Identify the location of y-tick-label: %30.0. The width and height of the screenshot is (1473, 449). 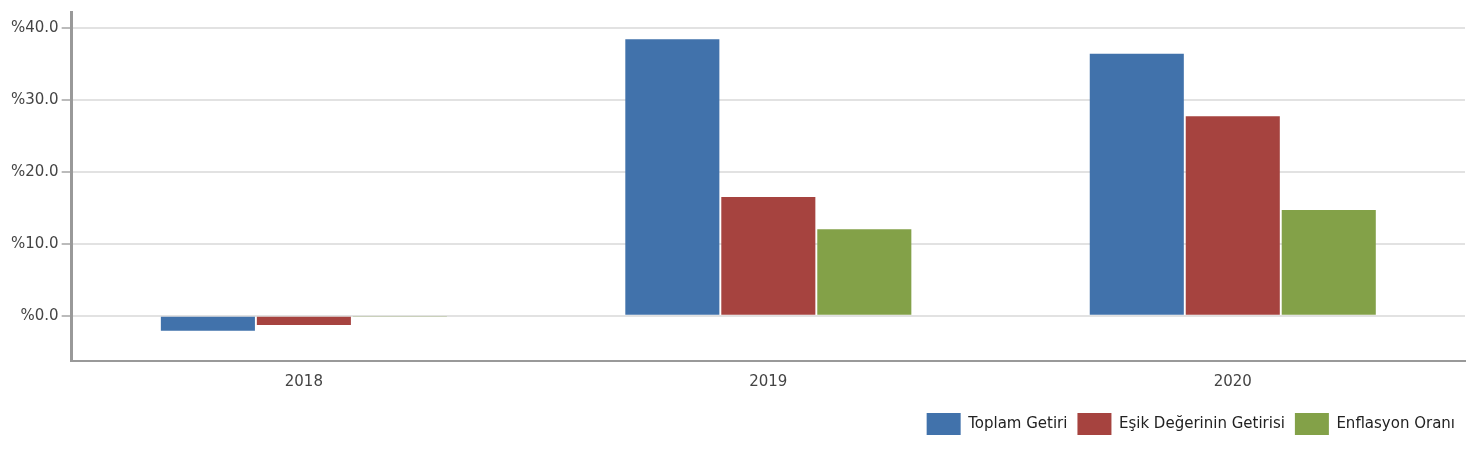
(35, 98).